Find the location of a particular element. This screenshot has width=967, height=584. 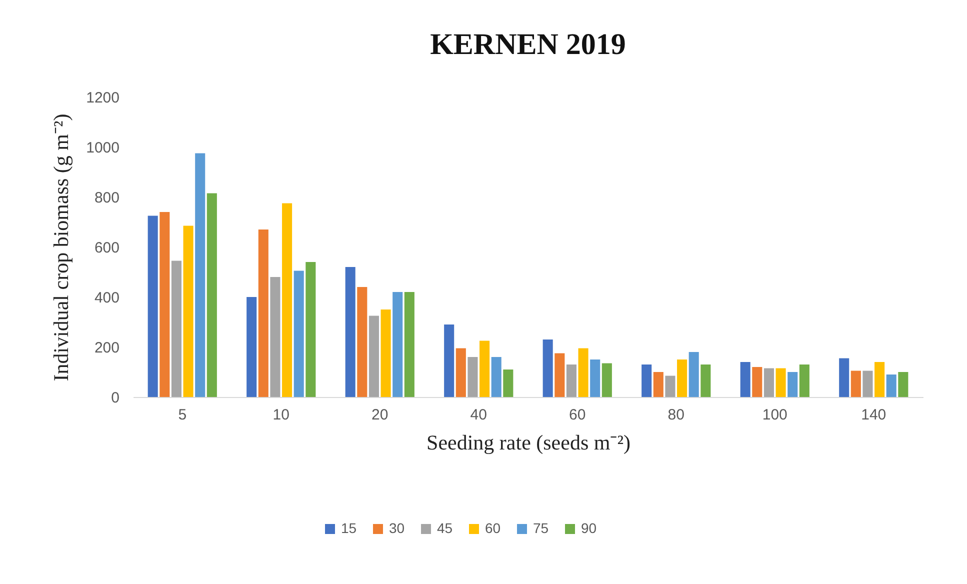

y-tick-label: 1000 is located at coordinates (103, 148).